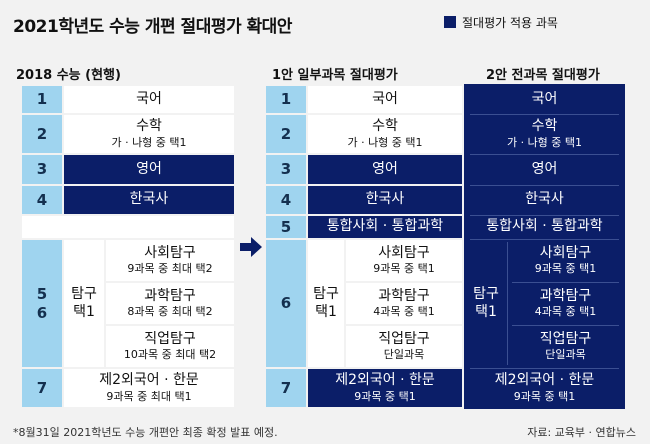 The image size is (650, 444). I want to click on footnote: *8월31일 2021학년도 수능 개편안 최종 확정 발표 예정., so click(145, 432).